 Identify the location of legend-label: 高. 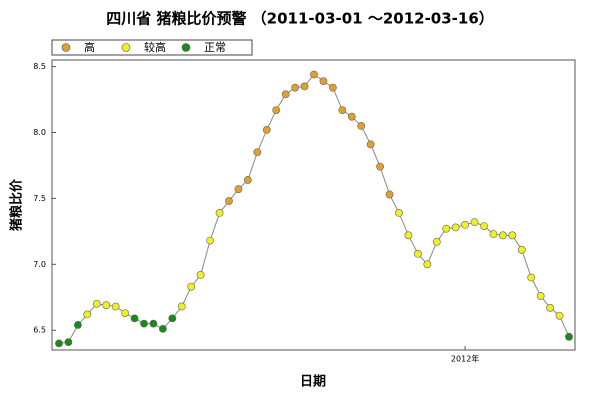
(89, 47).